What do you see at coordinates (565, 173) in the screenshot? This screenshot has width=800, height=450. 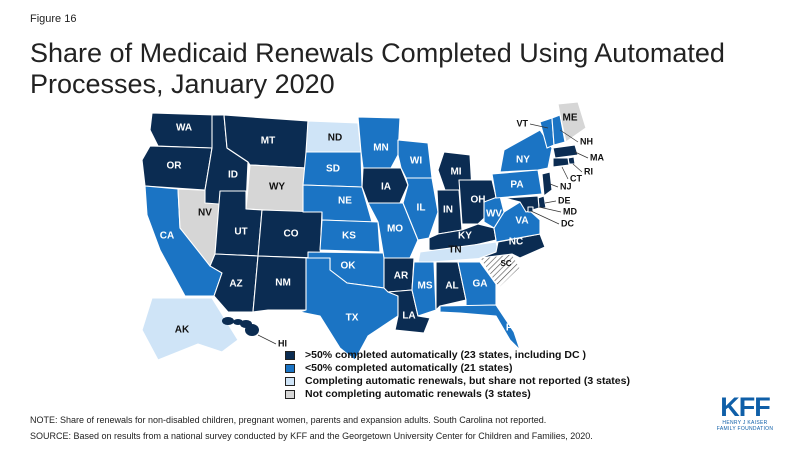 I see `leader-line-ct` at bounding box center [565, 173].